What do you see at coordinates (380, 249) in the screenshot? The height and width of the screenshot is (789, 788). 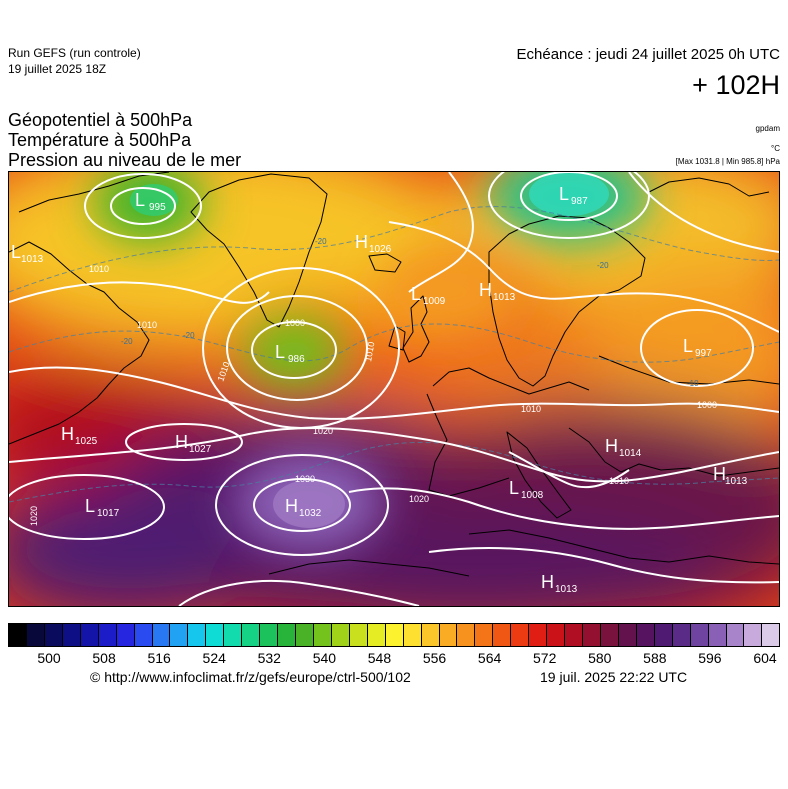 I see `pressure-center-value: 1026` at bounding box center [380, 249].